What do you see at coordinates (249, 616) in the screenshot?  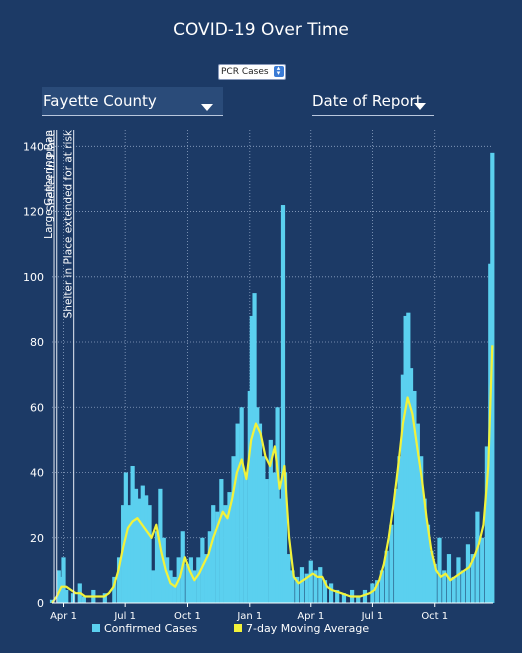 I see `x-tick-label: Jan 1` at bounding box center [249, 616].